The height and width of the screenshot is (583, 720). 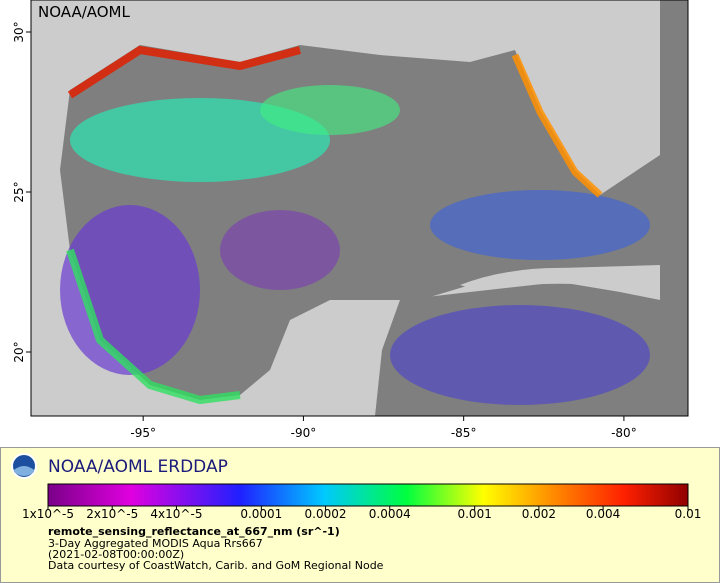 What do you see at coordinates (84, 12) in the screenshot?
I see `watermark: NOAA/AOML` at bounding box center [84, 12].